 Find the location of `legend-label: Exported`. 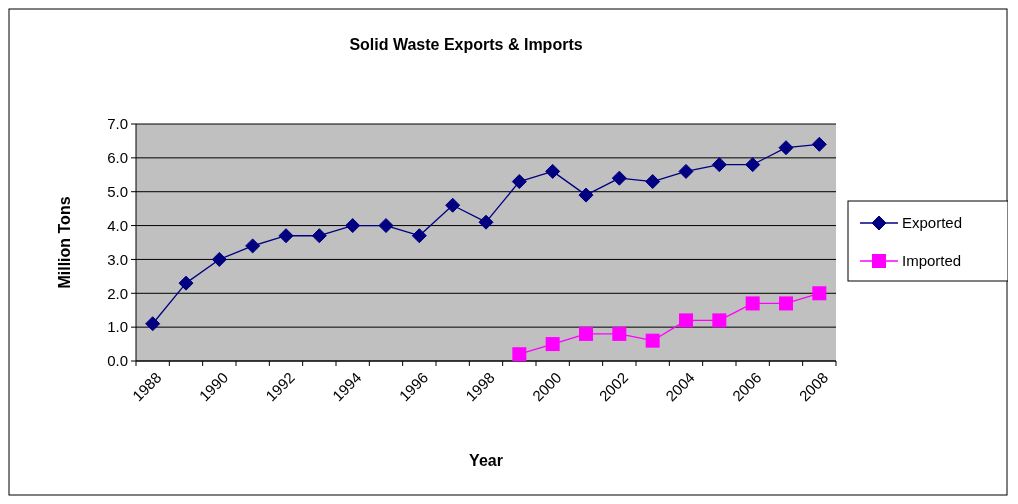

legend-label: Exported is located at coordinates (932, 223).